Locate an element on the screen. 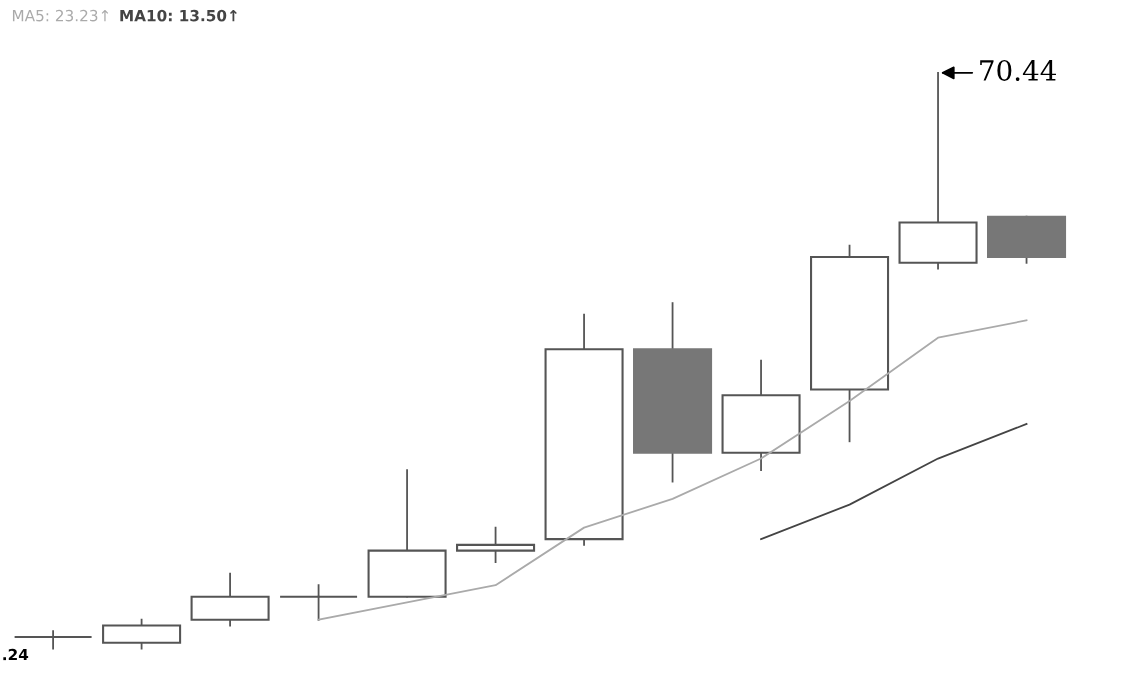 This screenshot has width=1146, height=678. annotation: 70.44 is located at coordinates (1018, 70).